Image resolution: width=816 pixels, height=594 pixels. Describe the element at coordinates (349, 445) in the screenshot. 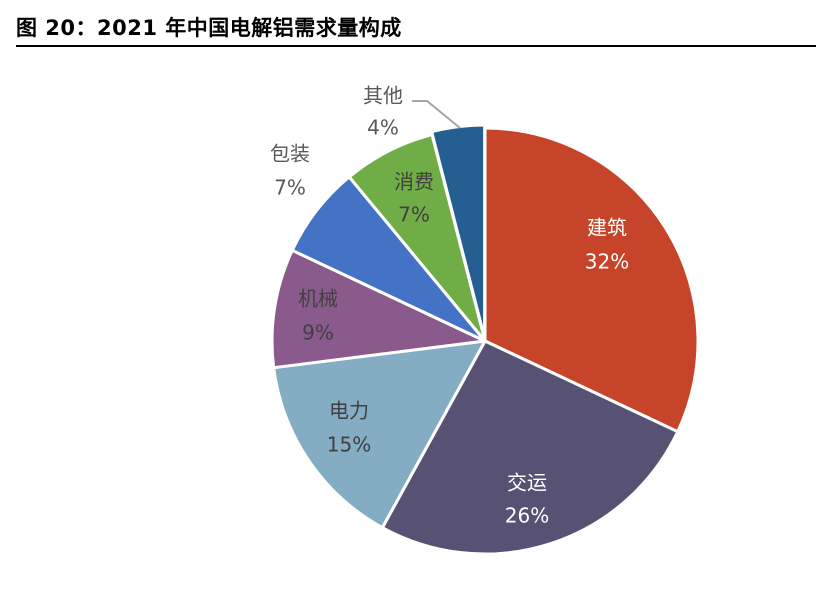

I see `slice-value-label-3: 15%` at that location.